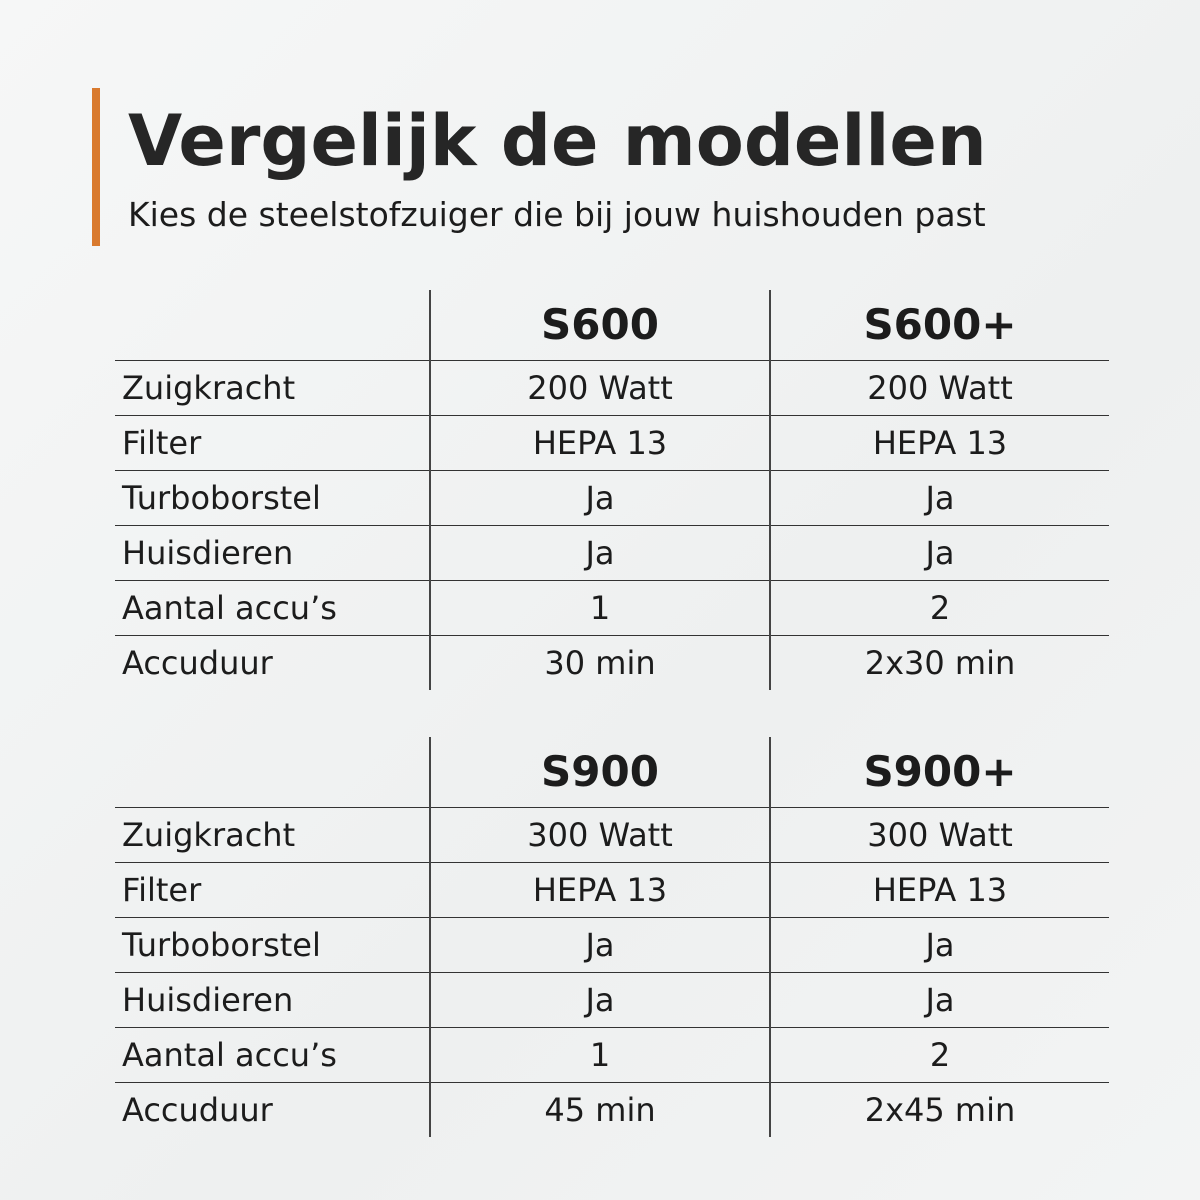 The height and width of the screenshot is (1200, 1200). I want to click on model-header: S900, so click(599, 772).